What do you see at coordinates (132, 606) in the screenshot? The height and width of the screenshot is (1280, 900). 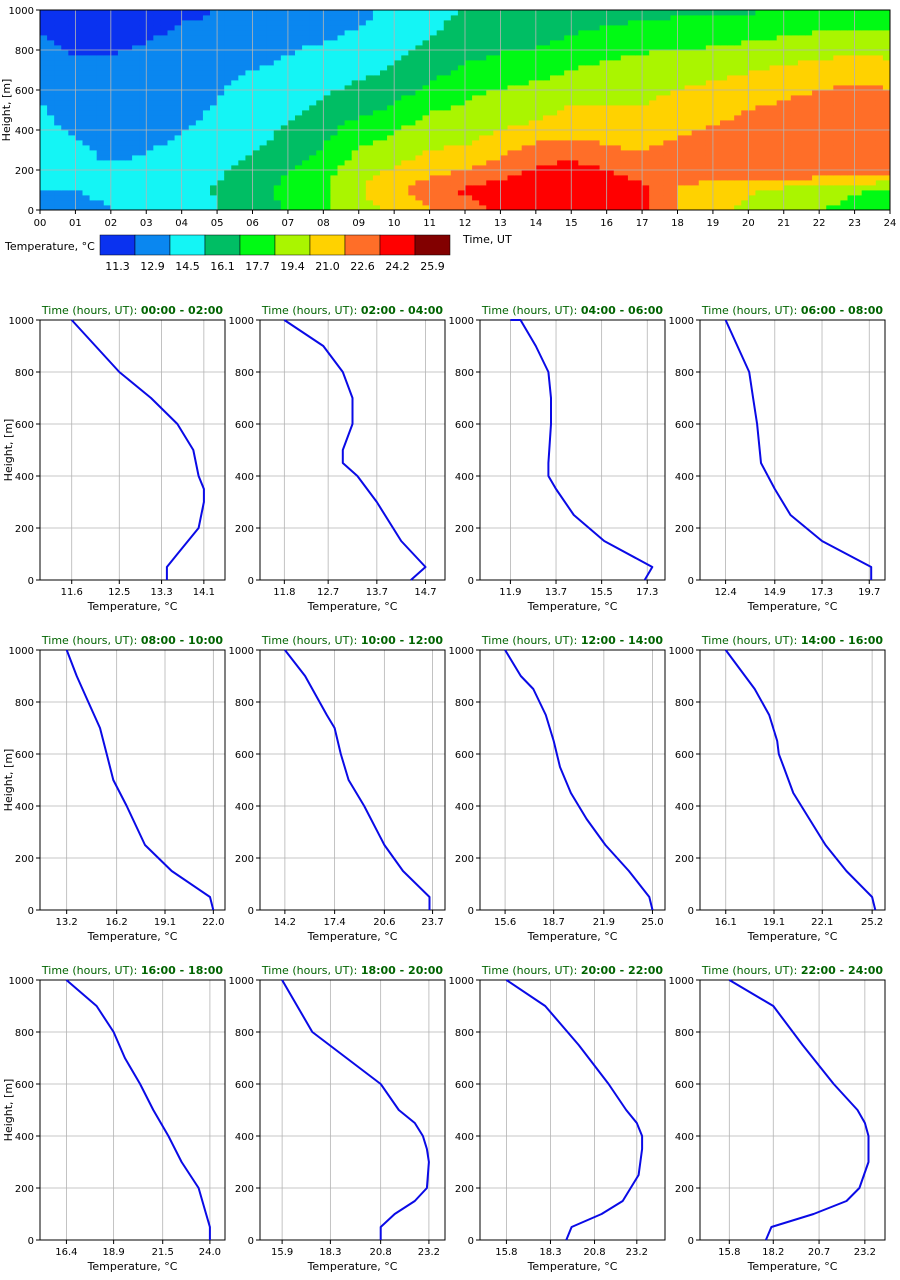 I see `profile-x-axis-label: Temperature, °C` at bounding box center [132, 606].